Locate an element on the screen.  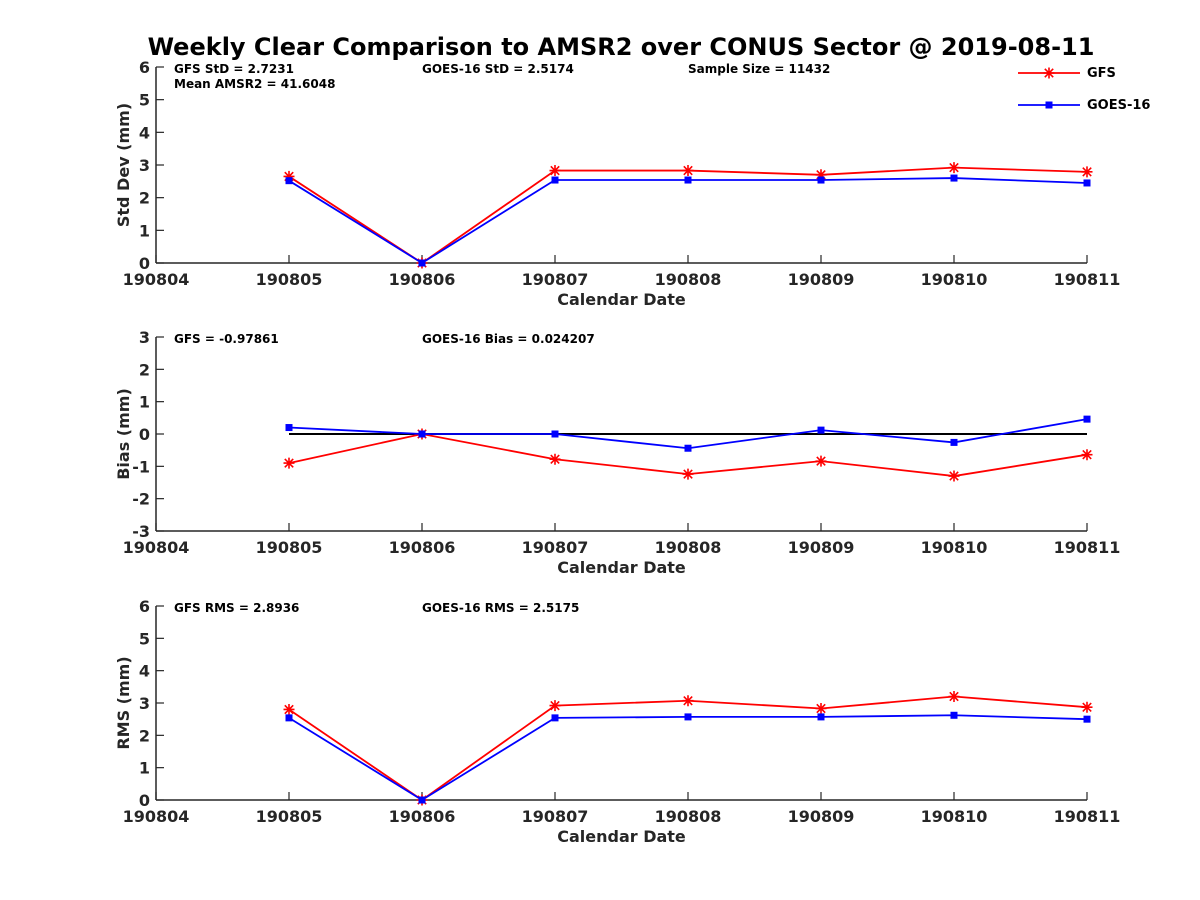
stat-annotation: Sample Size = 11432 is located at coordinates (759, 69).